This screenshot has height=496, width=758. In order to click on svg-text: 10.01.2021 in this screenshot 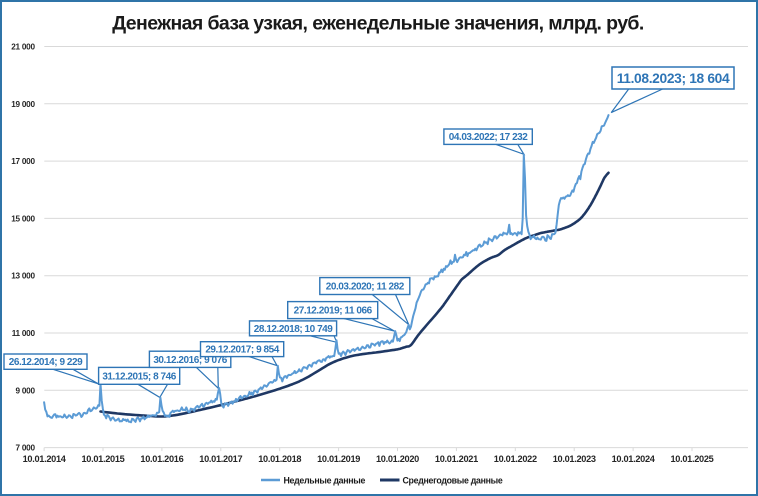, I will do `click(456, 459)`.